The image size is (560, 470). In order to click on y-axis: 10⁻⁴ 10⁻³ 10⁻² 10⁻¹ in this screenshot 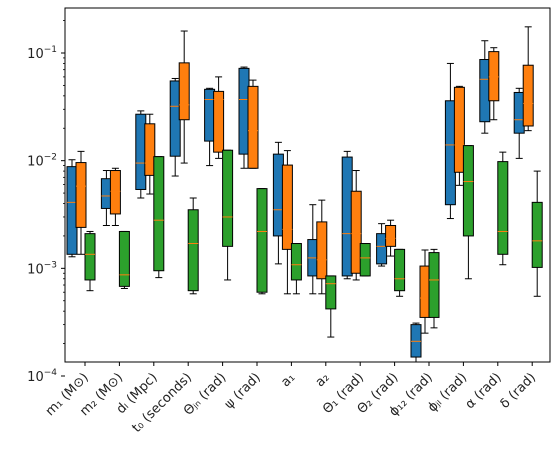, I will do `click(46, 202)`.